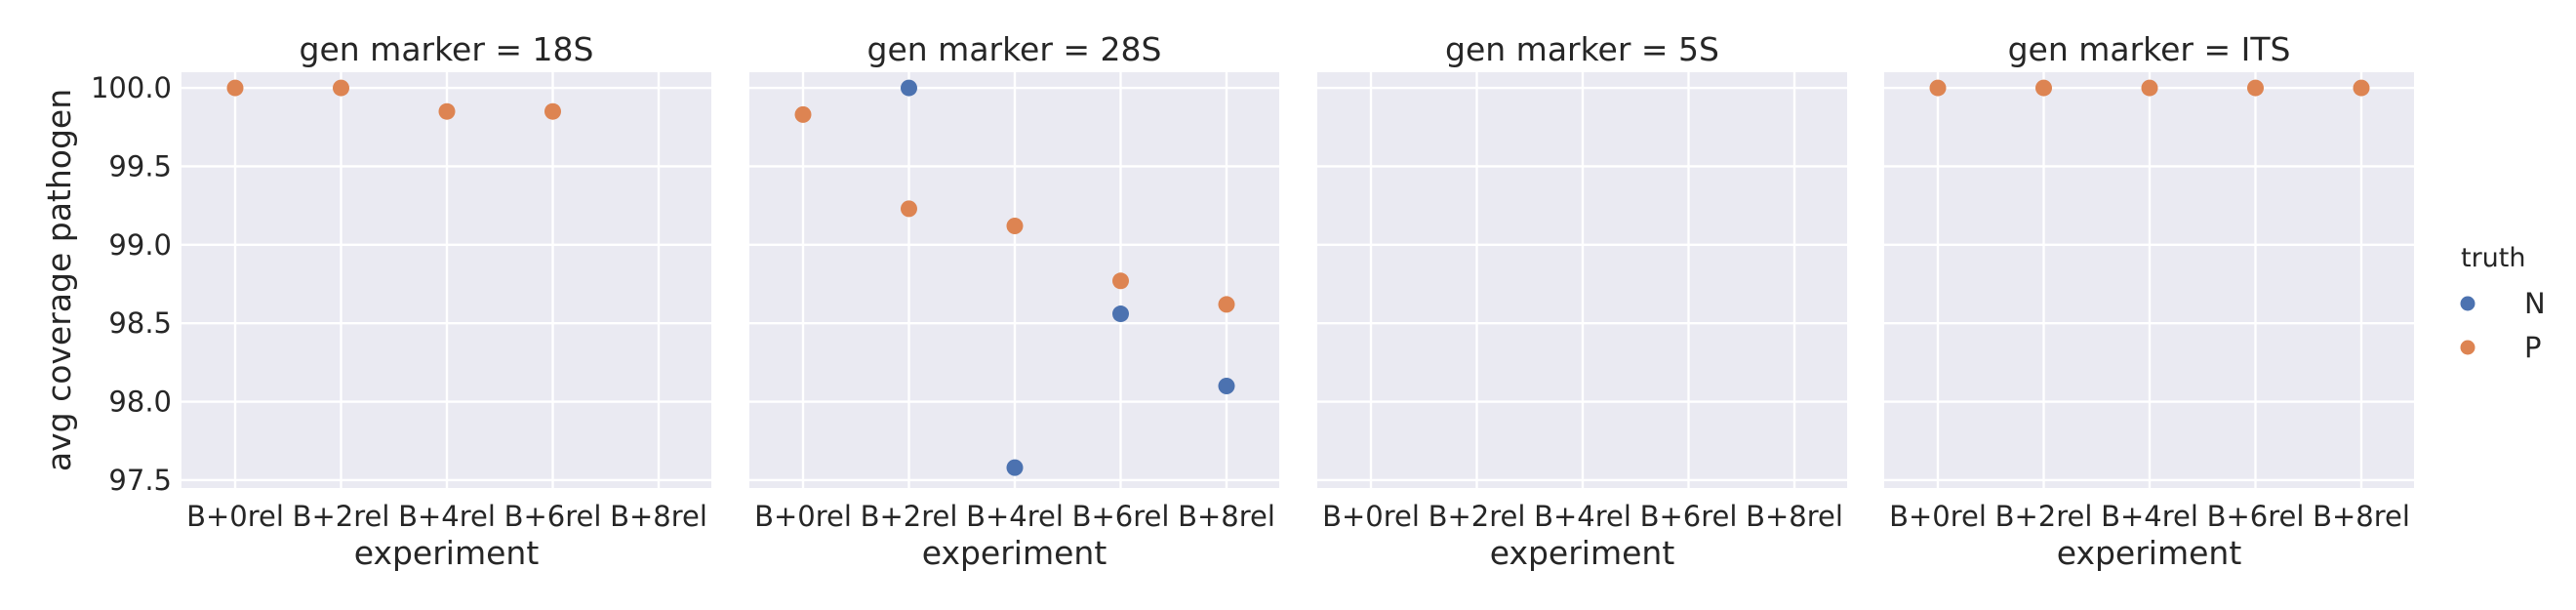  I want to click on legend: truth NP, so click(2503, 303).